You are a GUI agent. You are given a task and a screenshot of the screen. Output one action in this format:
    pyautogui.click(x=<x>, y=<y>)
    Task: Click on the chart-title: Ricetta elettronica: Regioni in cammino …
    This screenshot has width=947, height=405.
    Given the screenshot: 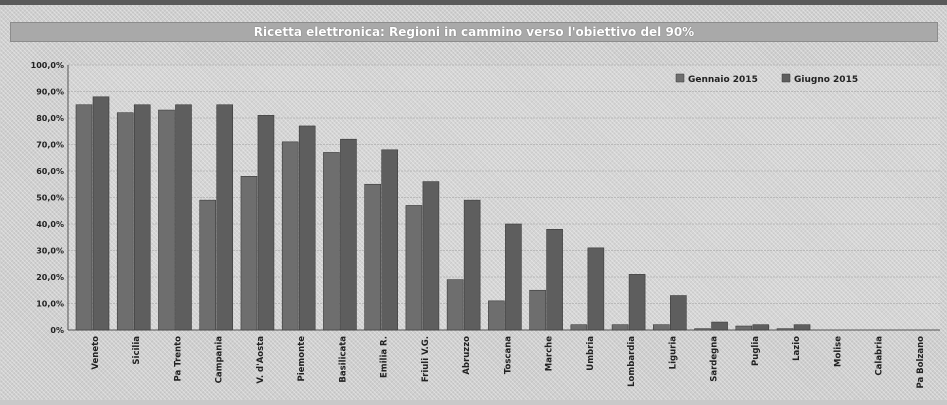 What is the action you would take?
    pyautogui.click(x=474, y=32)
    